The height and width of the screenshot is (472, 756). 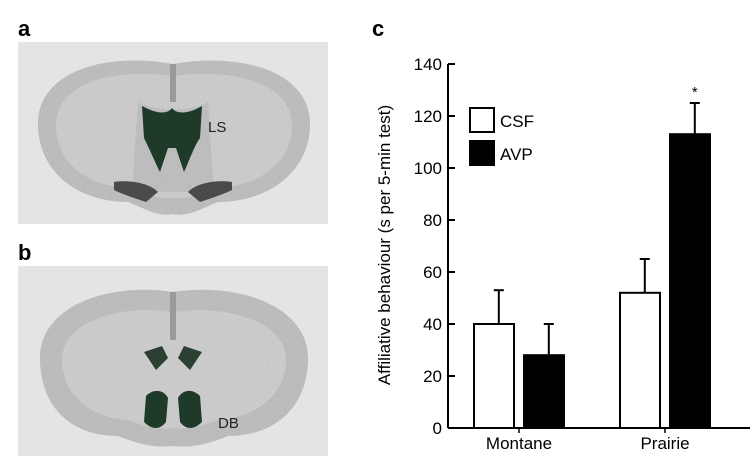 I want to click on dorsal-stain-right-b, so click(x=190, y=358).